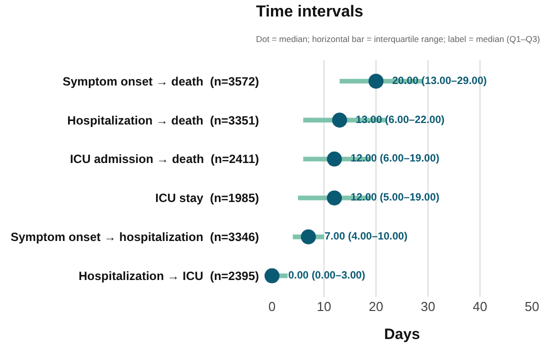 The height and width of the screenshot is (351, 550). Describe the element at coordinates (163, 120) in the screenshot. I see `y-tick-label: Hospitalization → death (n=3351)` at that location.